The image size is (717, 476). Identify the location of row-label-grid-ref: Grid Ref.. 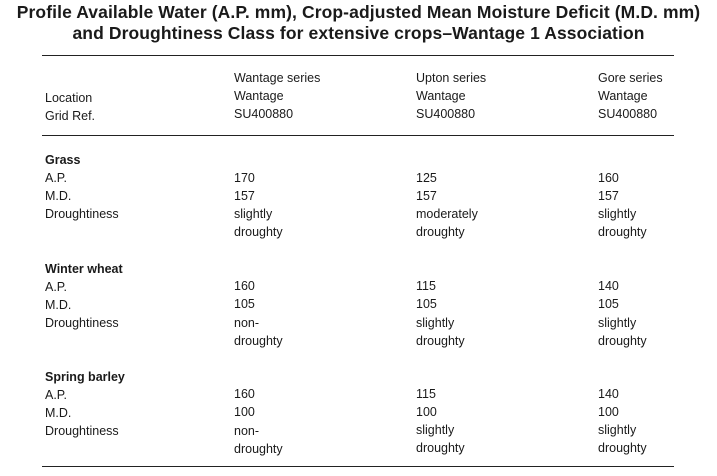
(70, 116).